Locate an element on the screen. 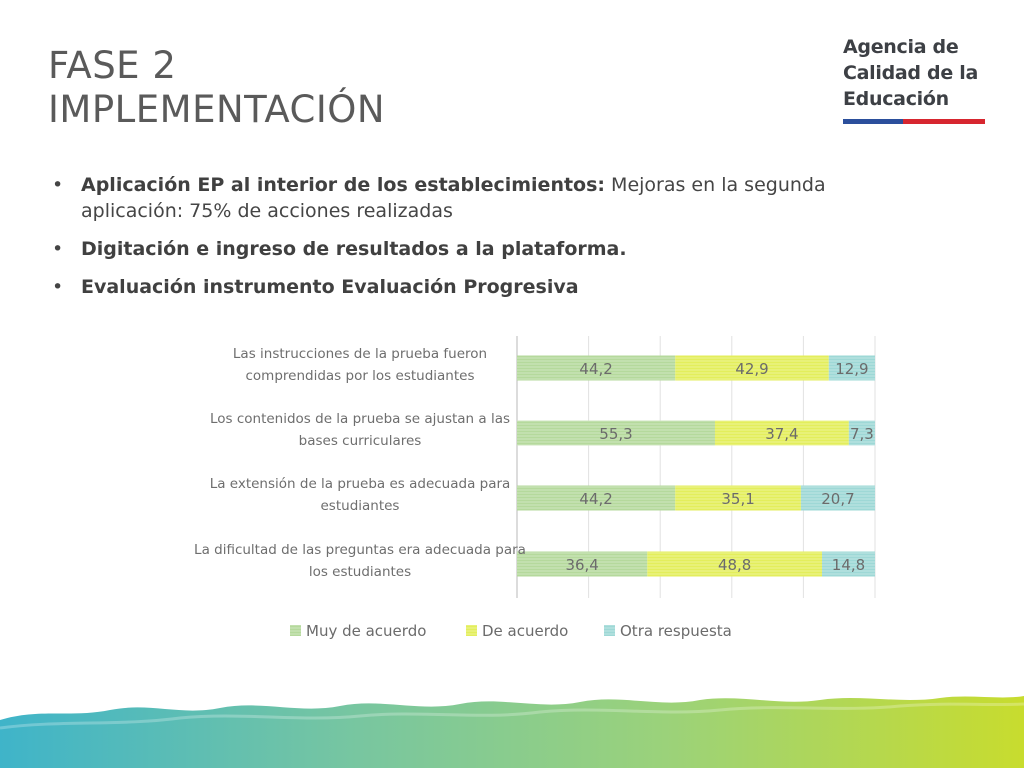 Image resolution: width=1024 pixels, height=768 pixels. legend-label: Otra respuesta is located at coordinates (676, 631).